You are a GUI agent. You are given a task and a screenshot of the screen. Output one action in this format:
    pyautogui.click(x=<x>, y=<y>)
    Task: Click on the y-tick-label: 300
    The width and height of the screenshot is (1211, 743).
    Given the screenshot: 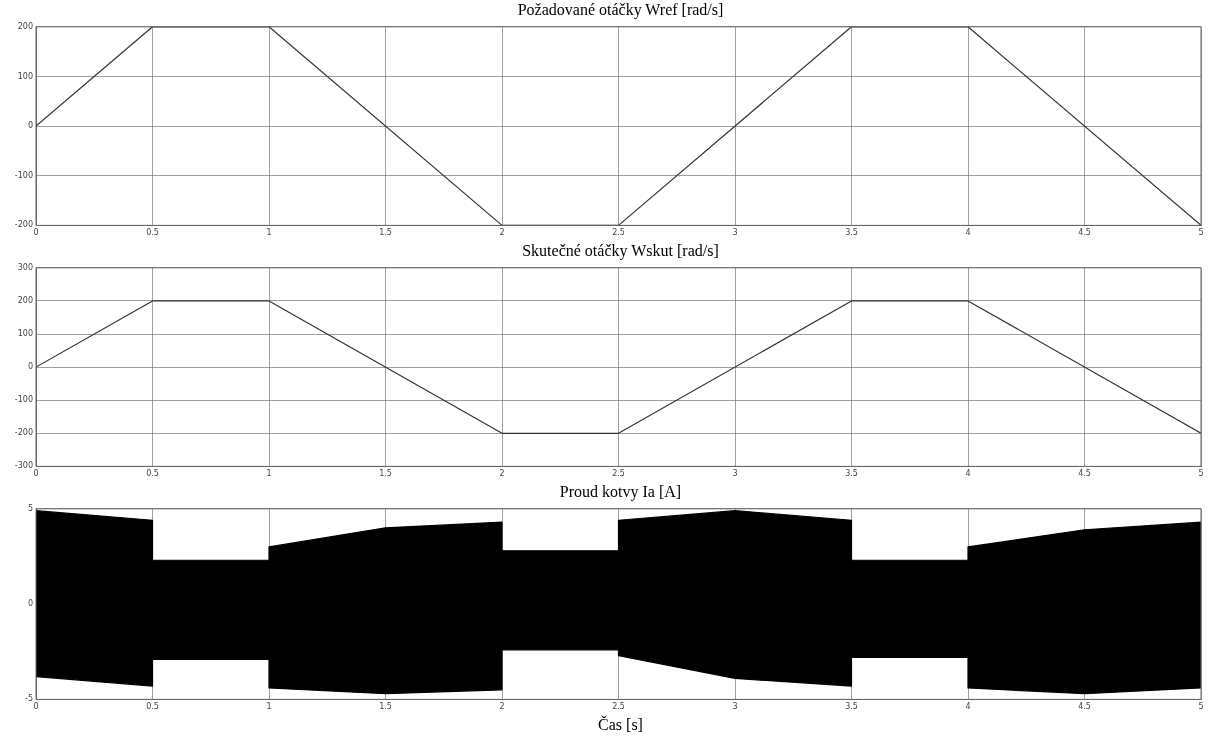 What is the action you would take?
    pyautogui.click(x=25, y=267)
    